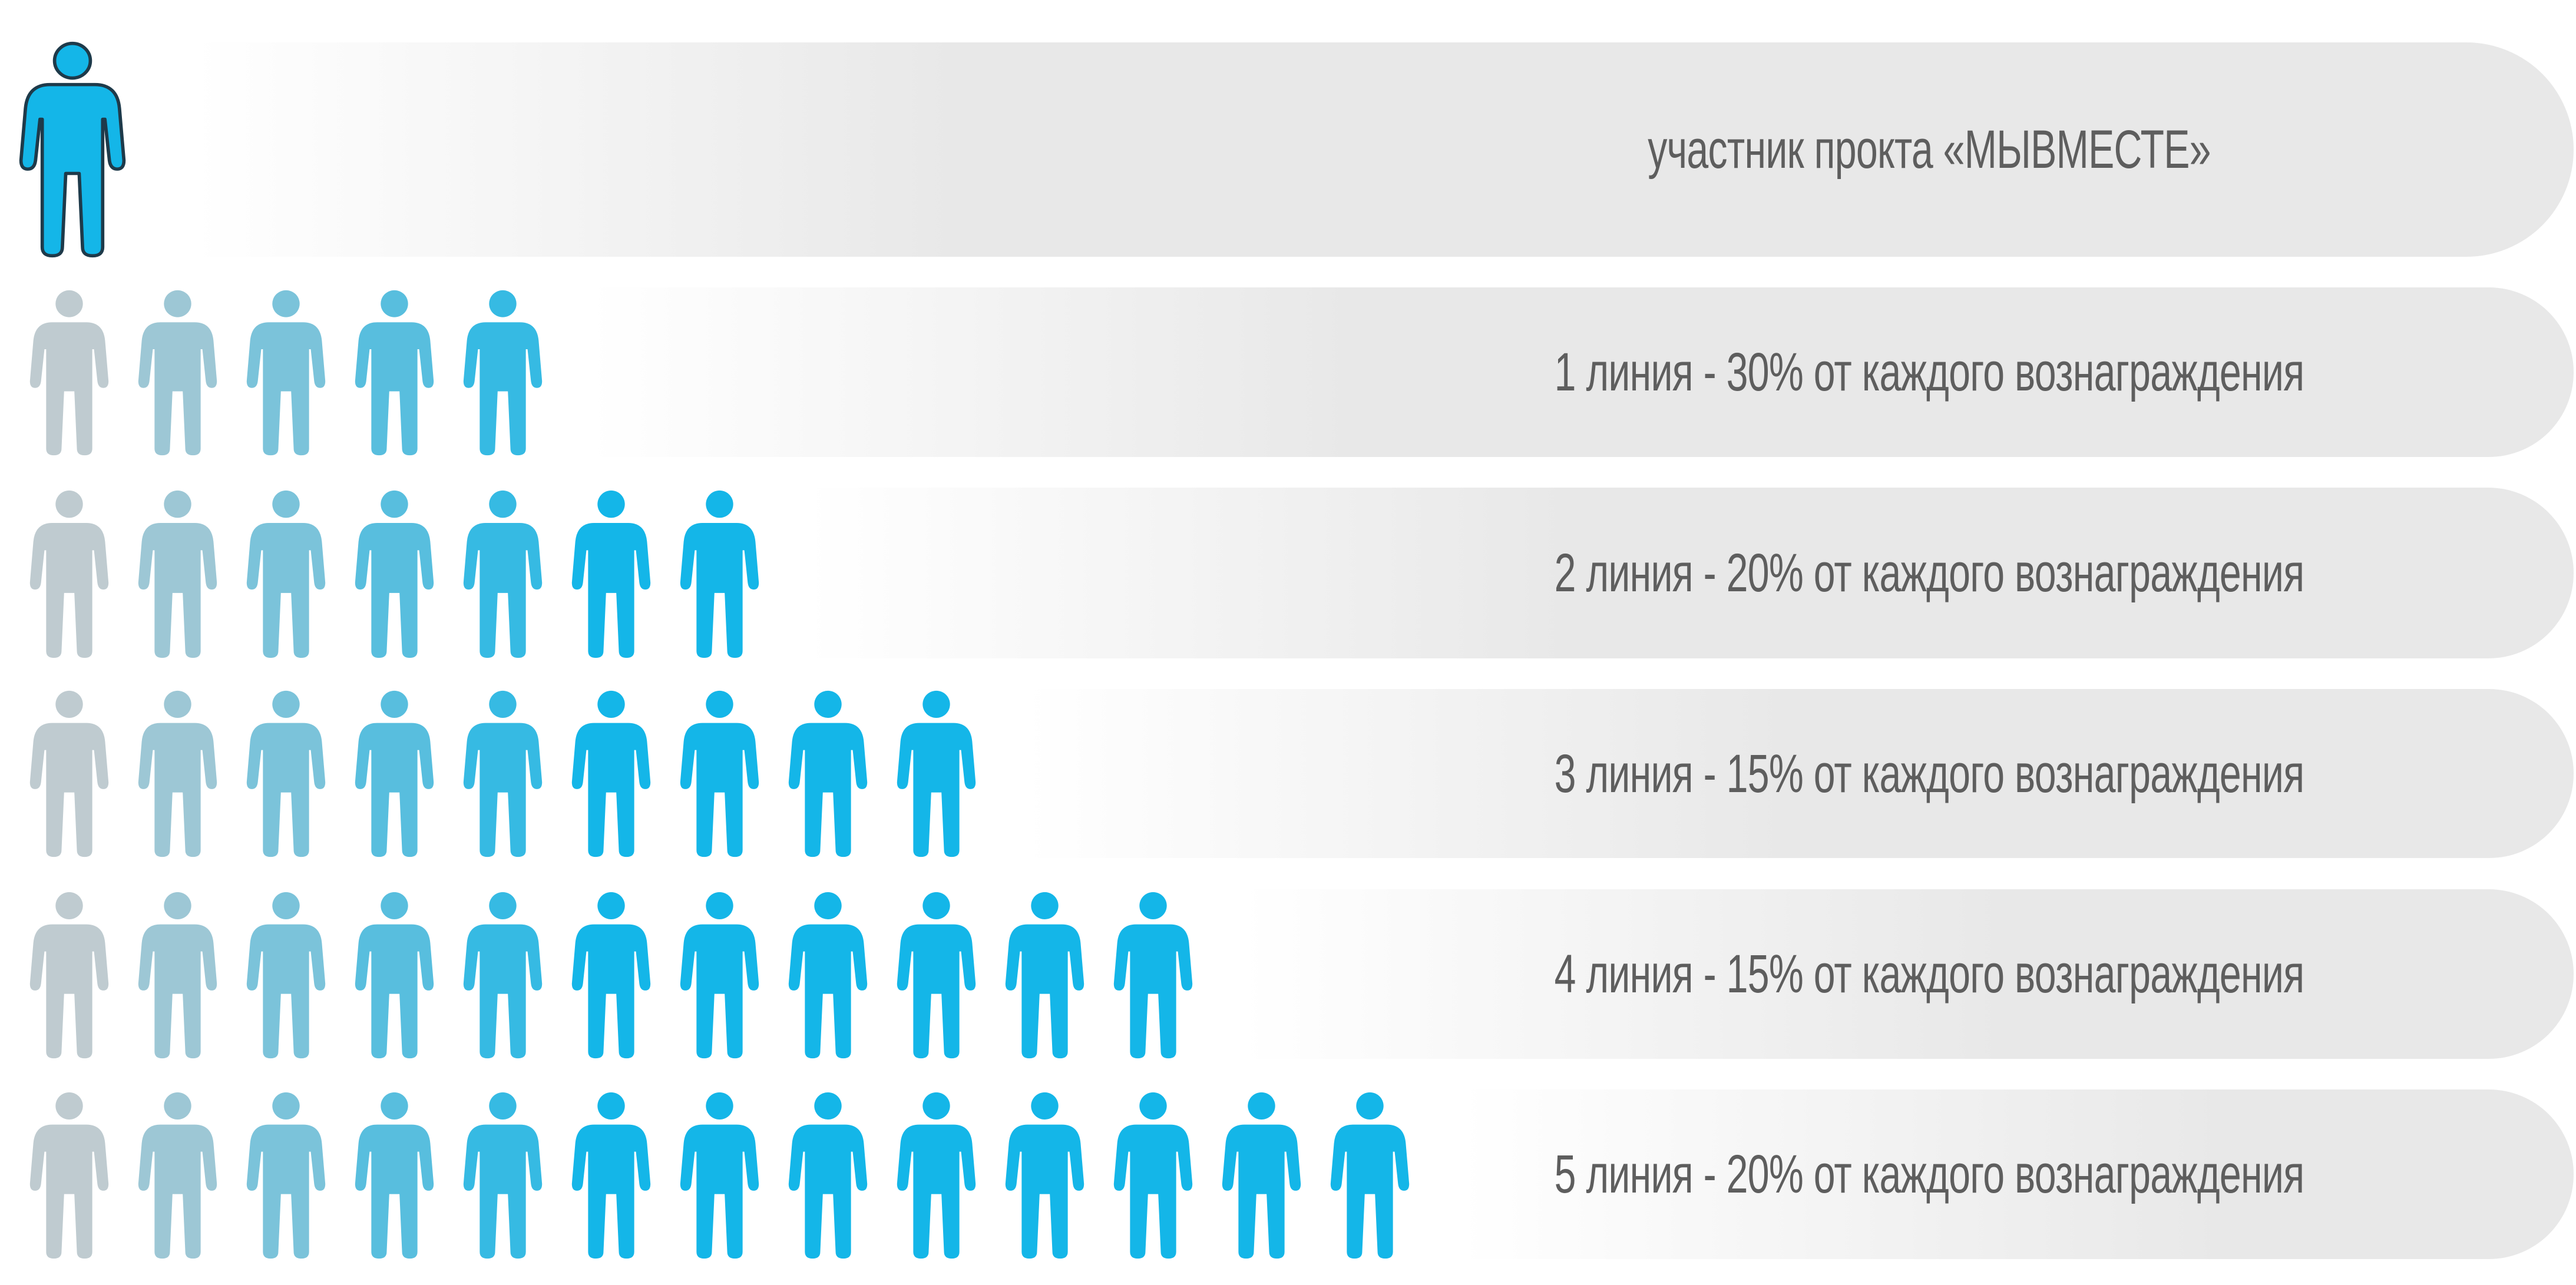  I want to click on row-label-5: 5 линия - 20% от каждого вознаграждения, so click(1929, 1174).